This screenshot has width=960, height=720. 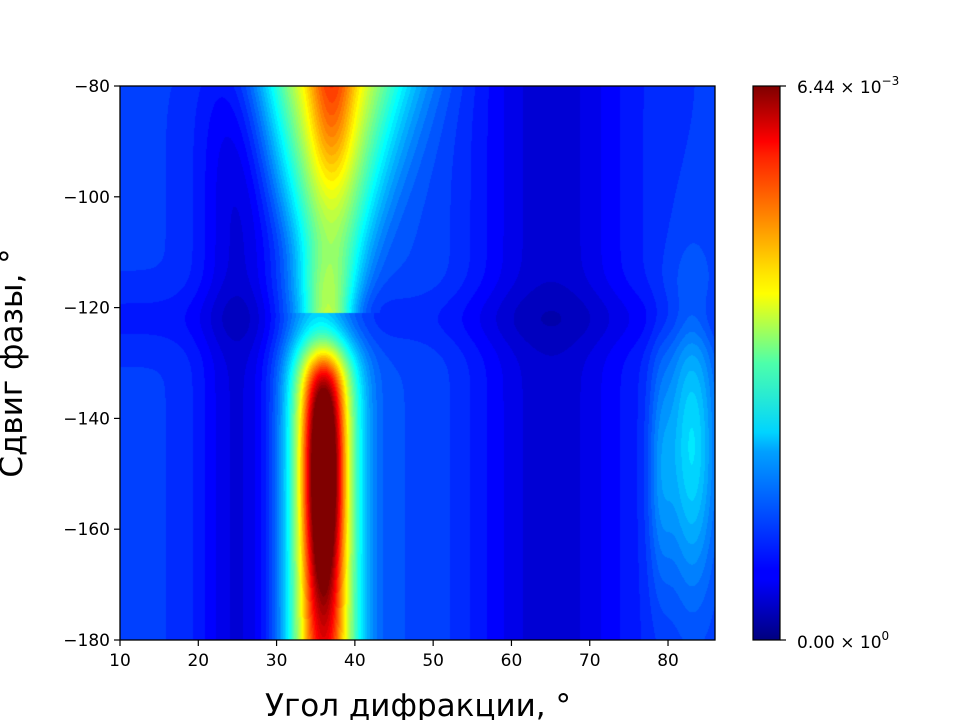 I want to click on y-tick-label: −140, so click(x=86, y=419).